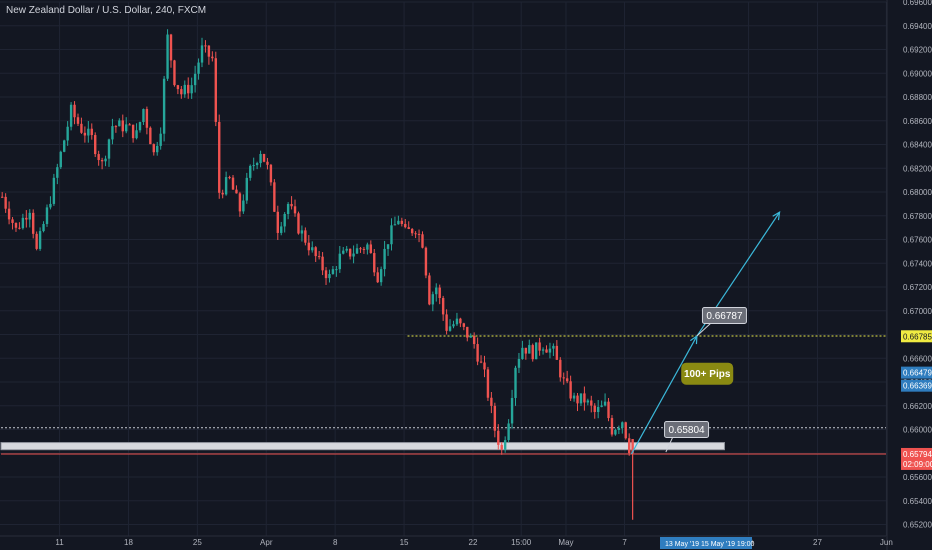 This screenshot has width=932, height=550. I want to click on time-tick-label: 15:00, so click(521, 542).